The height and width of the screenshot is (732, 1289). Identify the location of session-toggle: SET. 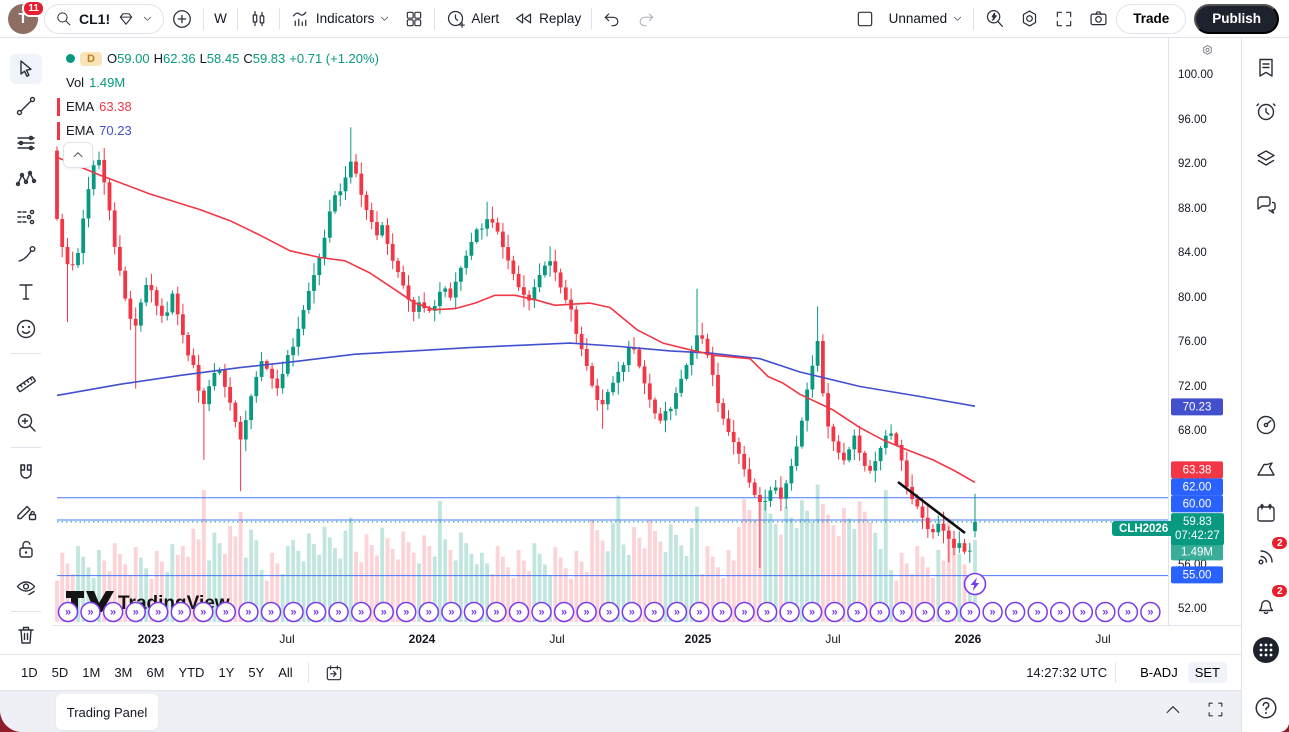
(1207, 672).